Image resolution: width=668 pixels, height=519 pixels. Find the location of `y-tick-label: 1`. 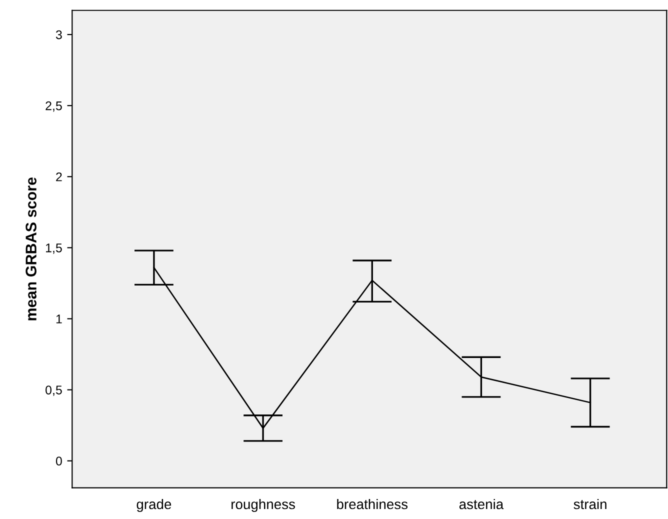

y-tick-label: 1 is located at coordinates (59, 319).